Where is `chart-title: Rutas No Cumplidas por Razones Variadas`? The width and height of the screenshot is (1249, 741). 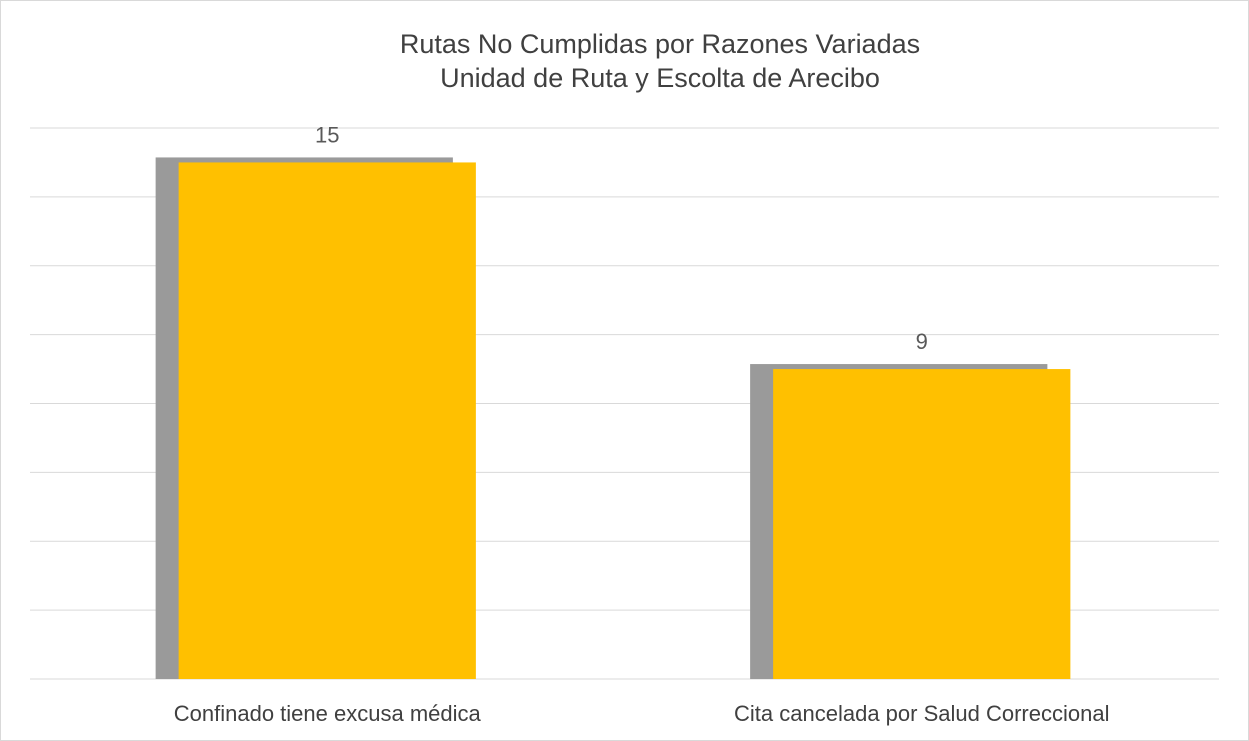 chart-title: Rutas No Cumplidas por Razones Variadas is located at coordinates (660, 44).